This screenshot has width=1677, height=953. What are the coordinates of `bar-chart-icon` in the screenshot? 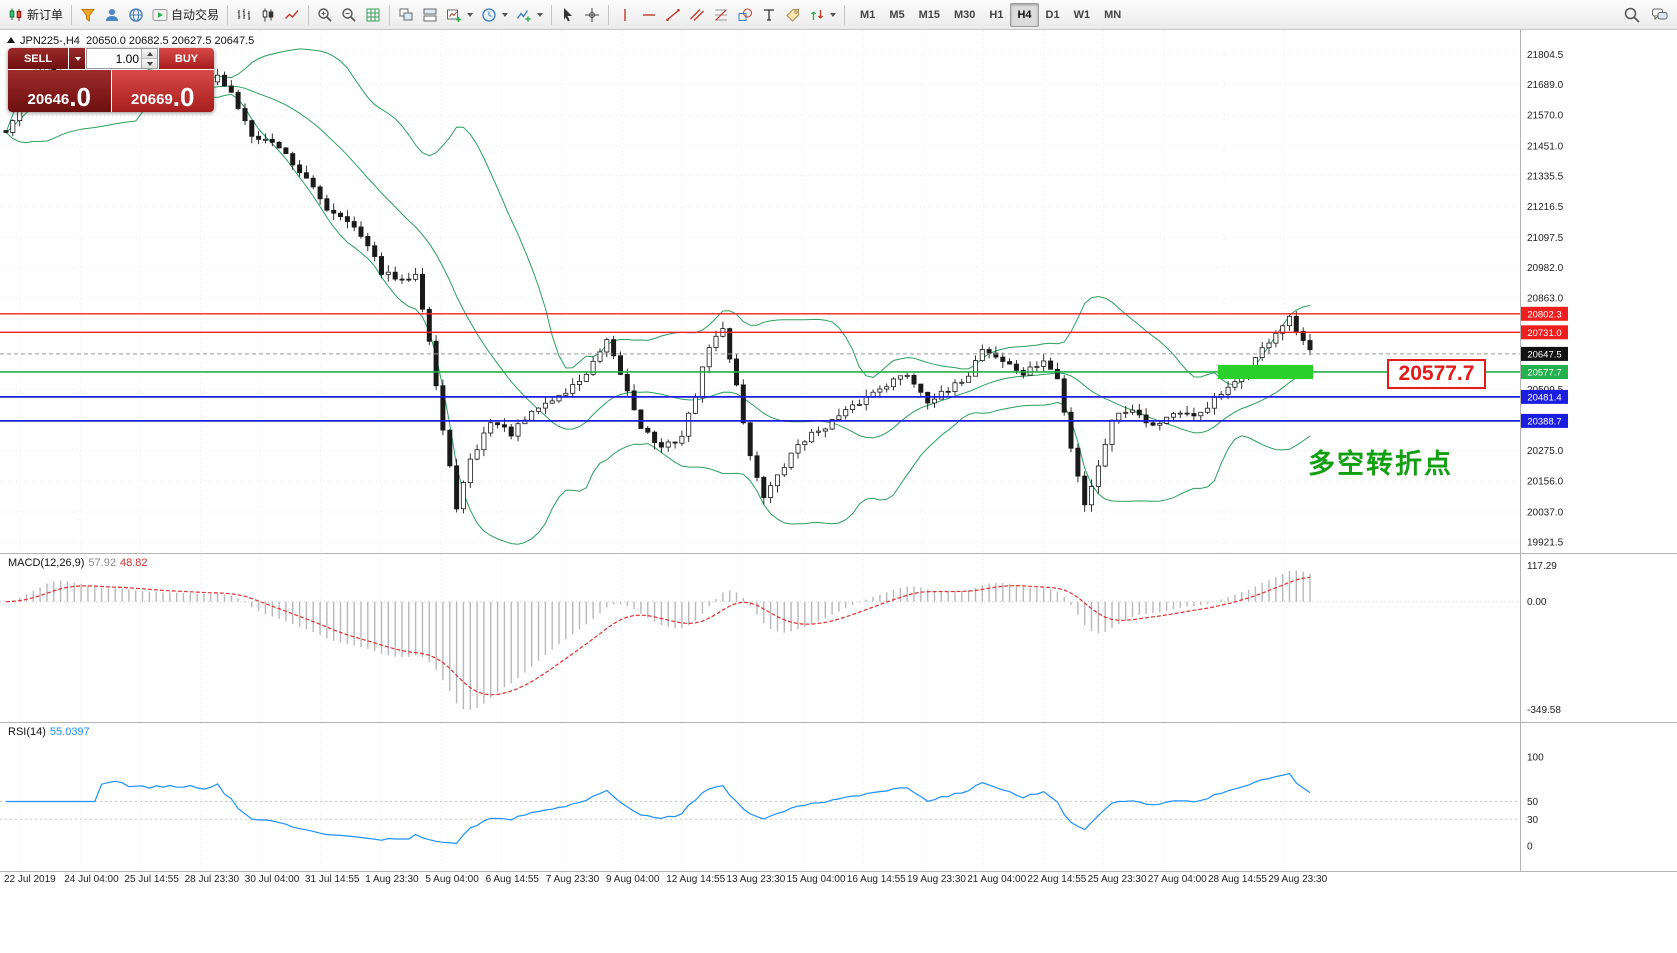 It's located at (244, 15).